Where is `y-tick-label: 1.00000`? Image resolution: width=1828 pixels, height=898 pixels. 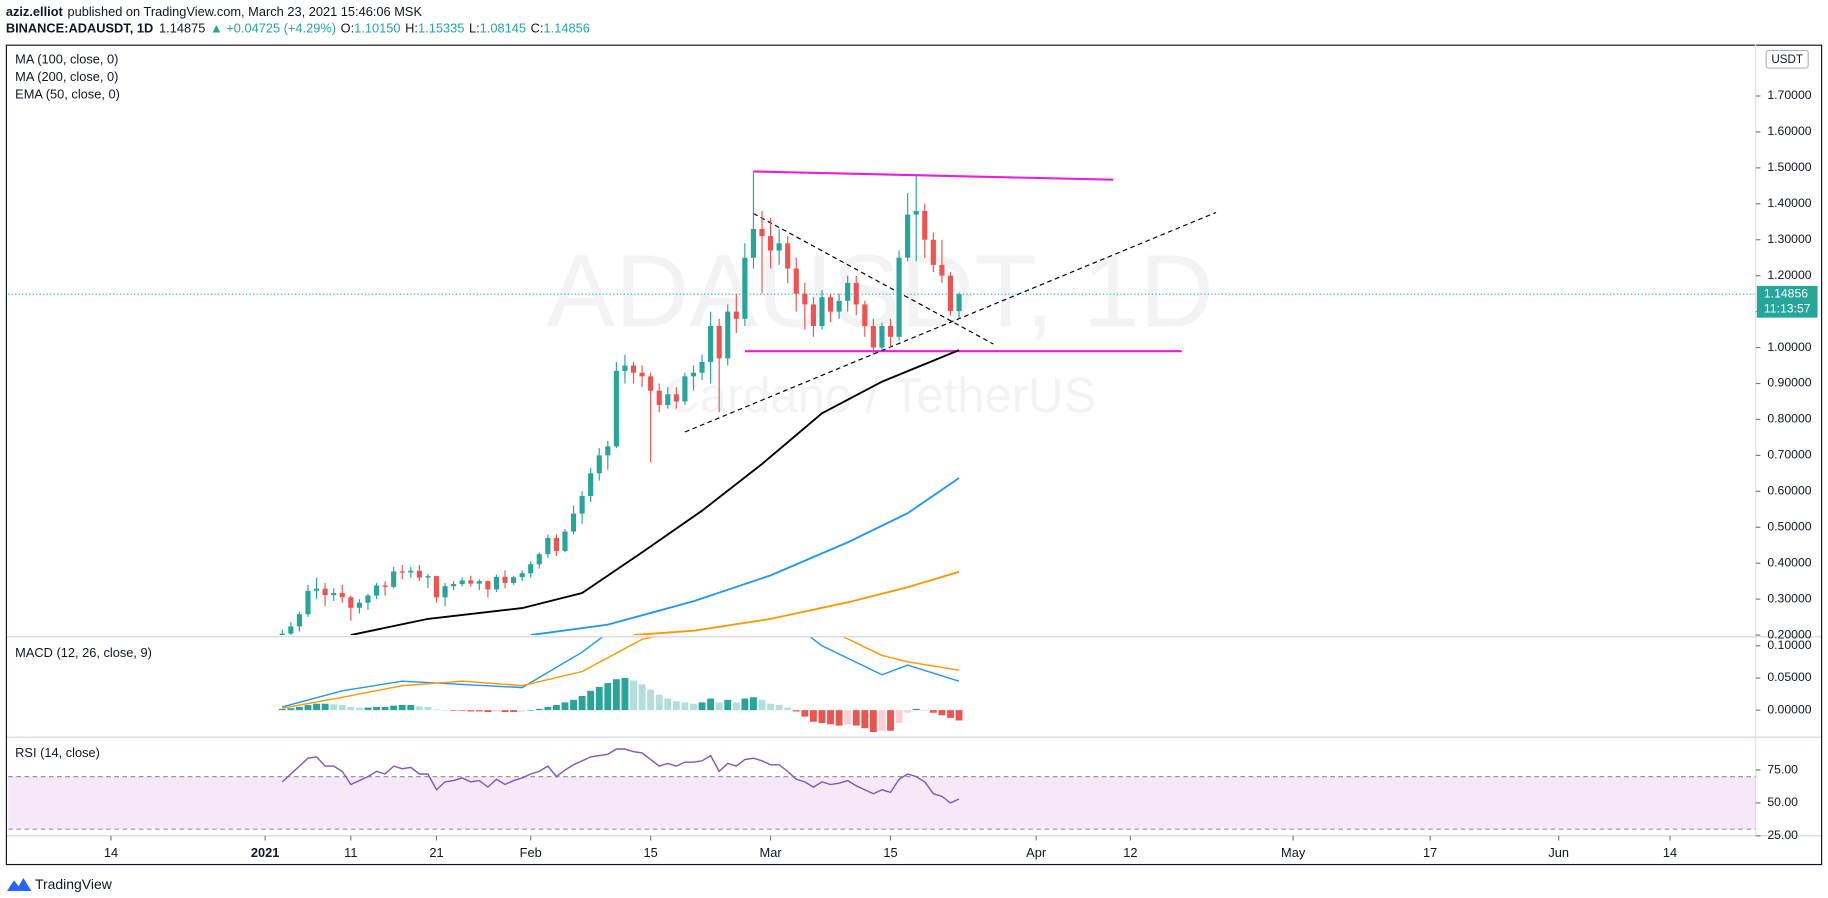 y-tick-label: 1.00000 is located at coordinates (1789, 347).